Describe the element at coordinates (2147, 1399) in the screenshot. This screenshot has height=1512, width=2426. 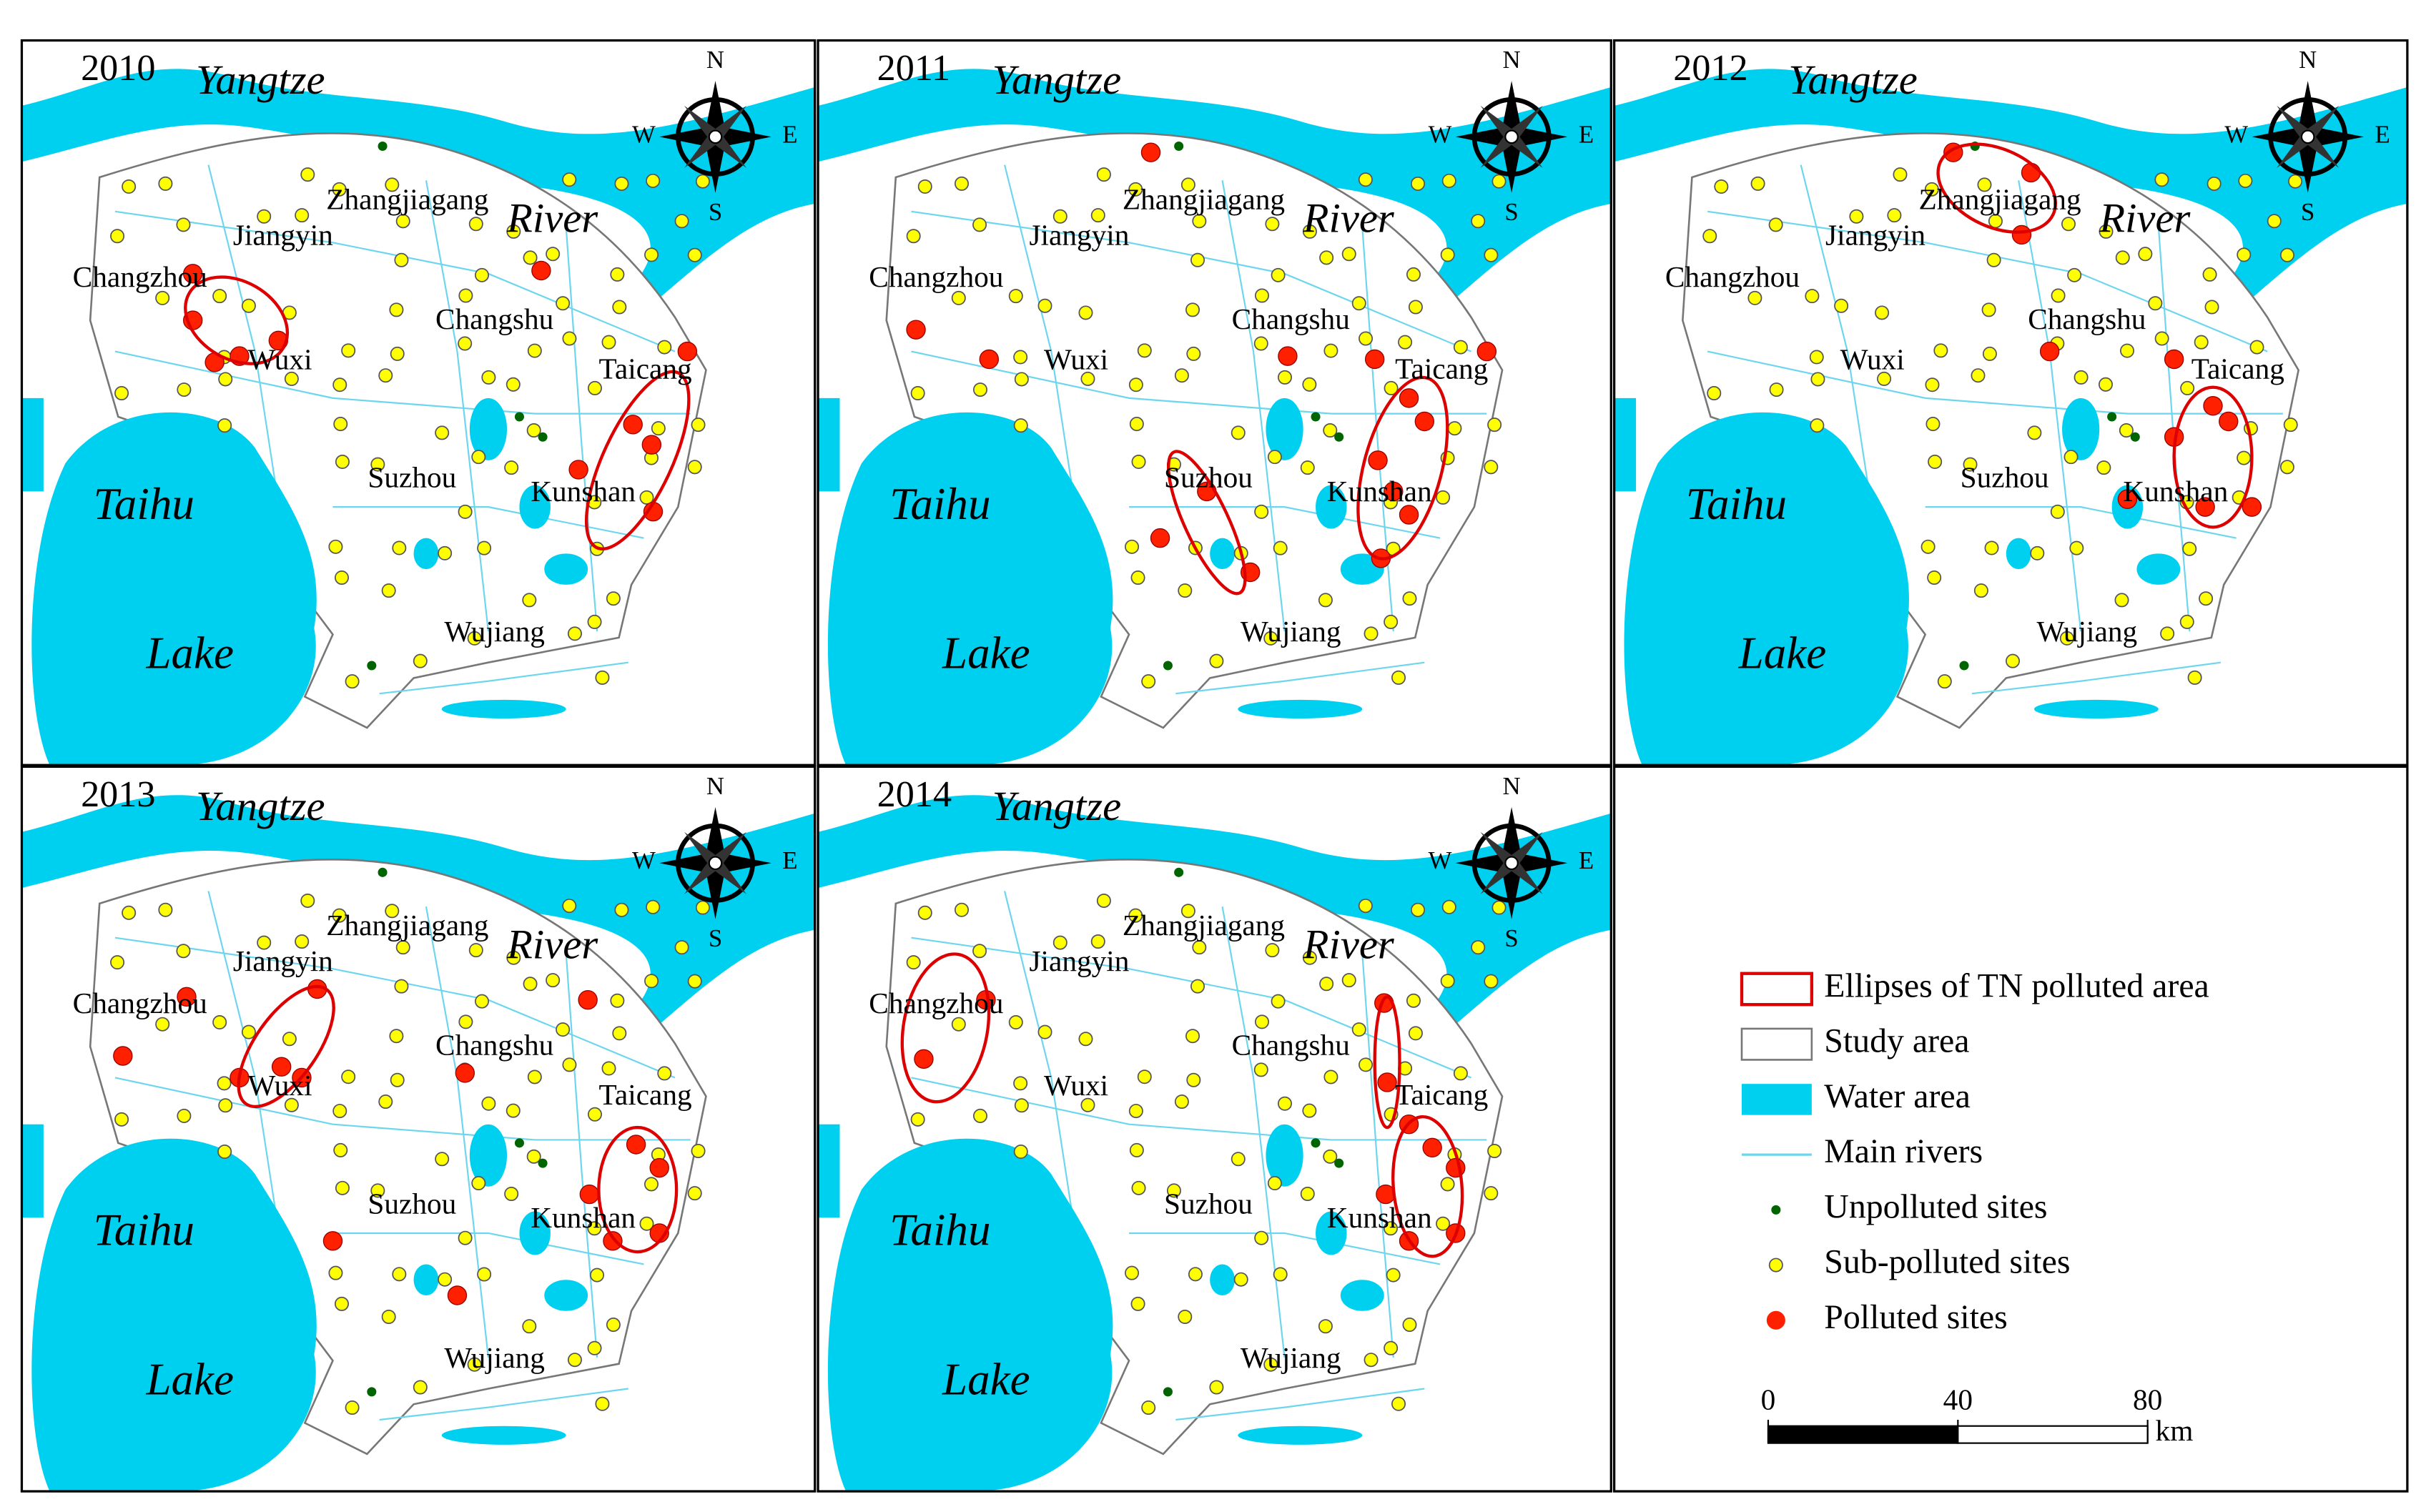
I see `scale-label: 80` at that location.